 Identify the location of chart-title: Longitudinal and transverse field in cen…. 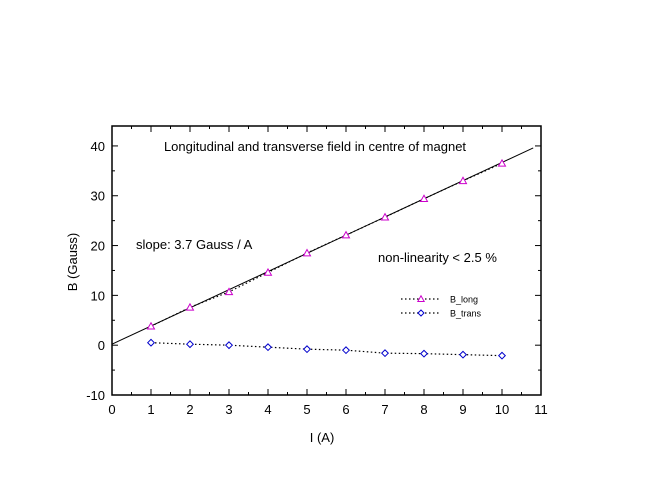
(315, 146).